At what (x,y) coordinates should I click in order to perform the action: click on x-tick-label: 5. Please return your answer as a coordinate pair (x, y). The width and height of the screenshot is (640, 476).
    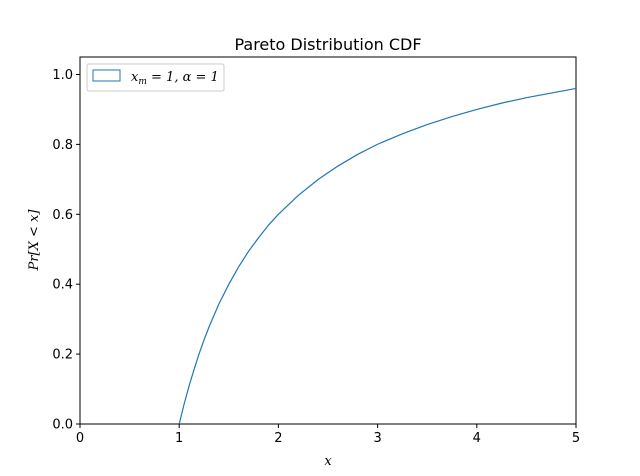
    Looking at the image, I should click on (576, 438).